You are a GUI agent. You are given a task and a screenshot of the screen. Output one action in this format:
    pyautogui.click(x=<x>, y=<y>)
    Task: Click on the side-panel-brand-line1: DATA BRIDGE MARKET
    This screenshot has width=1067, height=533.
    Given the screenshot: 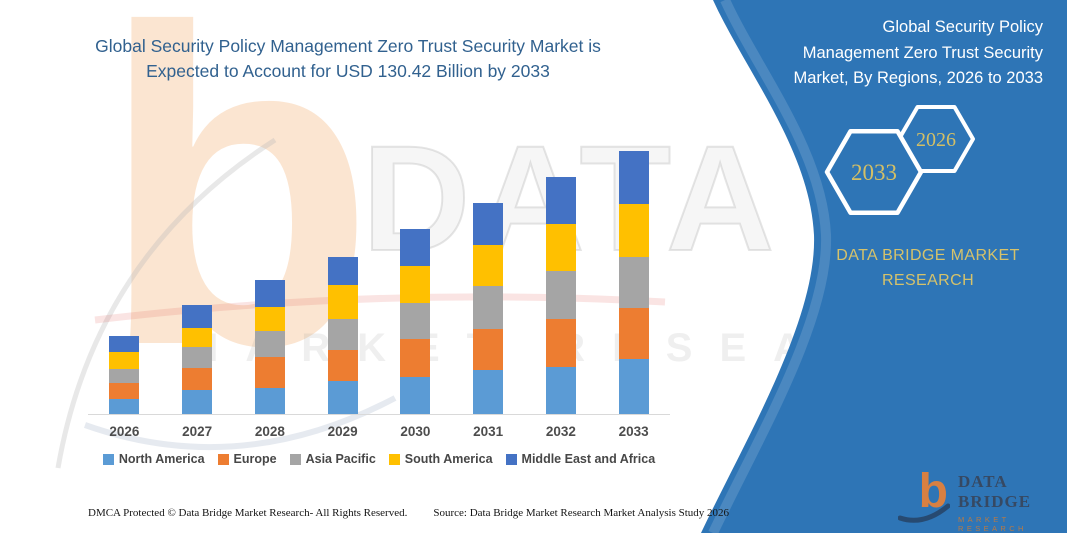 What is the action you would take?
    pyautogui.click(x=928, y=255)
    